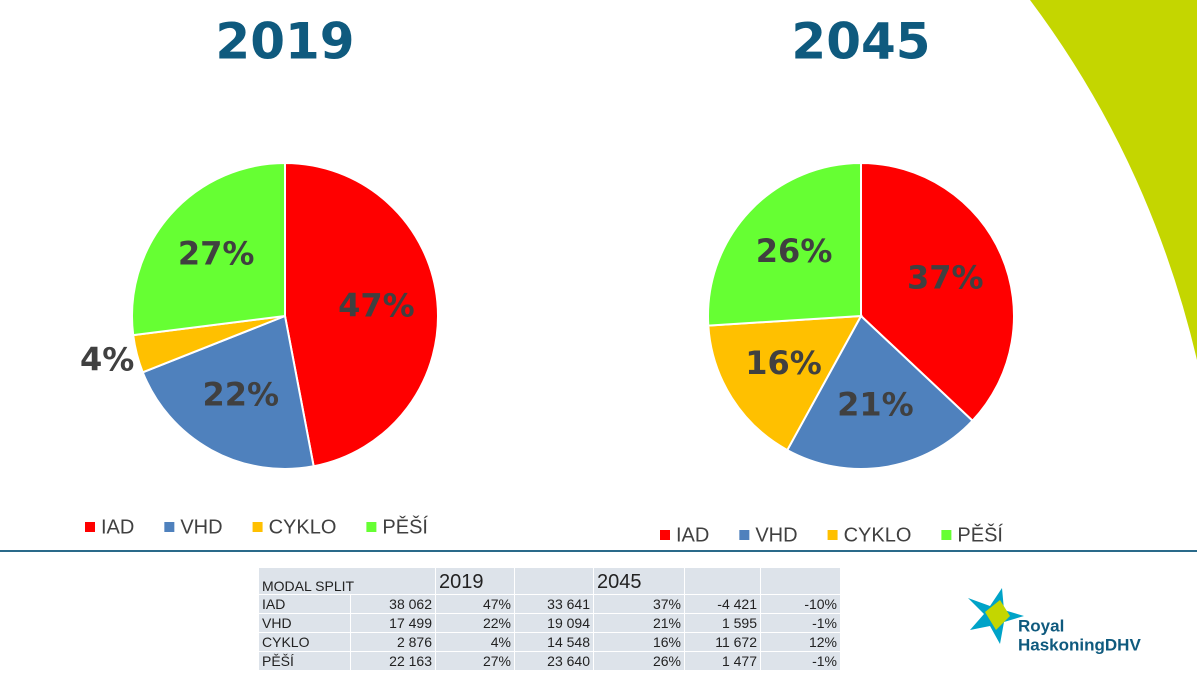 Image resolution: width=1197 pixels, height=695 pixels. I want to click on table-cell: 22%, so click(475, 623).